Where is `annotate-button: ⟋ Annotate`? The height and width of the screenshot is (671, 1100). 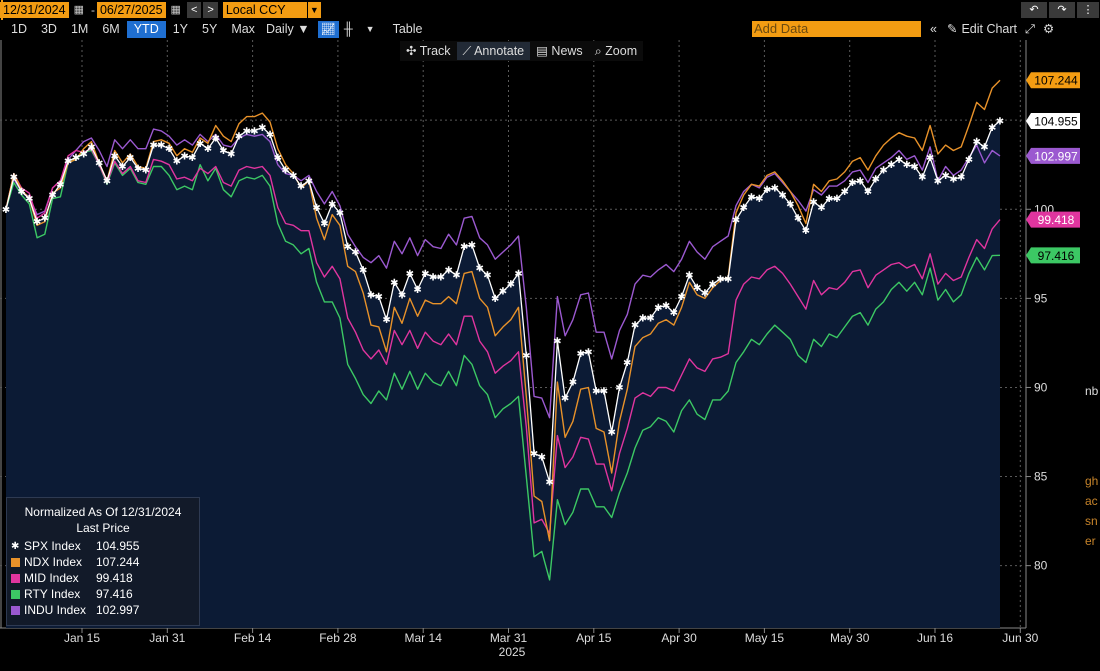
annotate-button: ⟋ Annotate is located at coordinates (493, 51).